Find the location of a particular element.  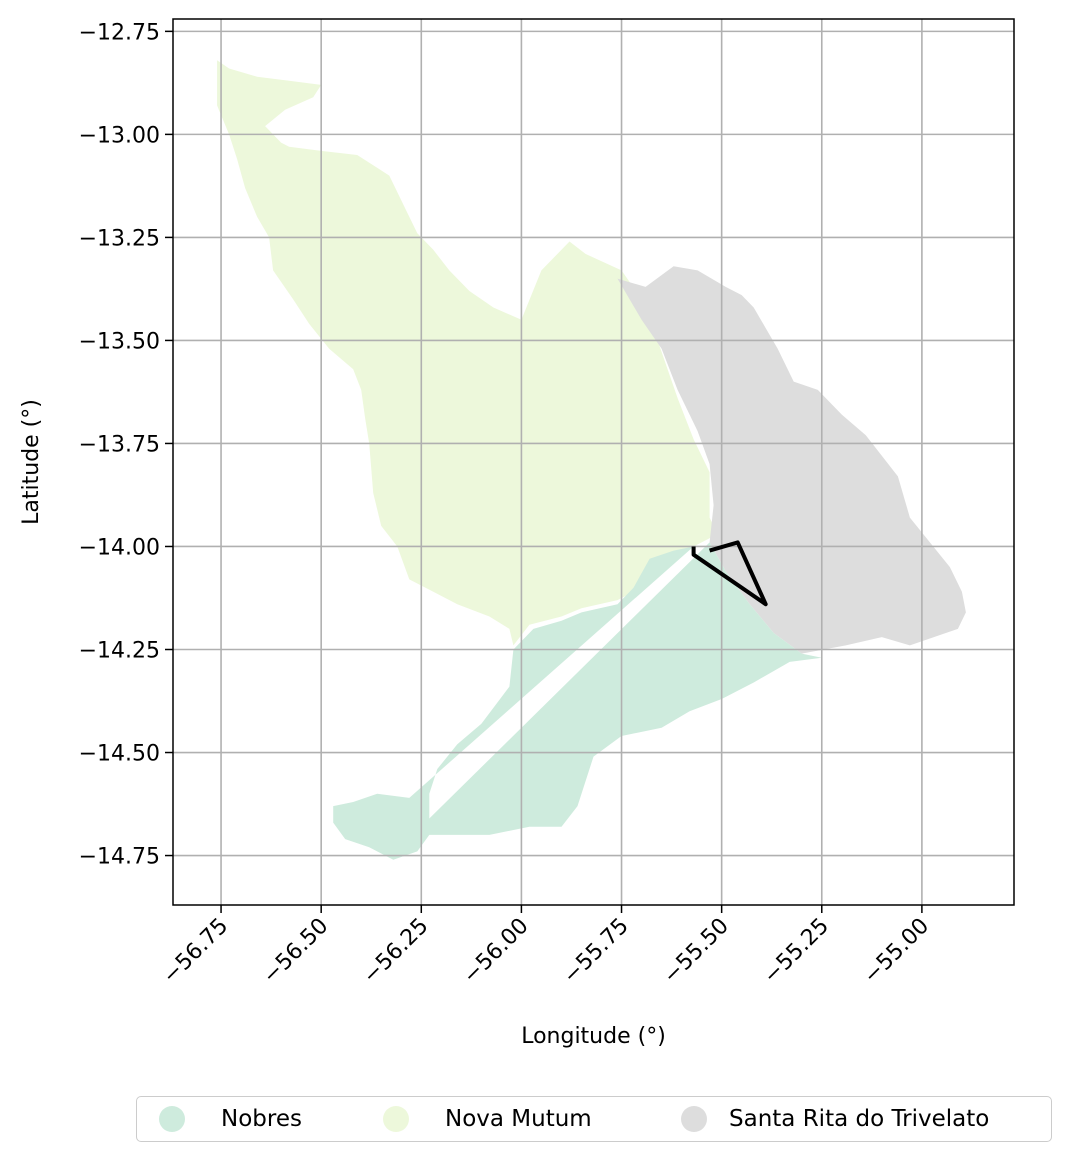

x-tick-label: −55.25 is located at coordinates (796, 951).